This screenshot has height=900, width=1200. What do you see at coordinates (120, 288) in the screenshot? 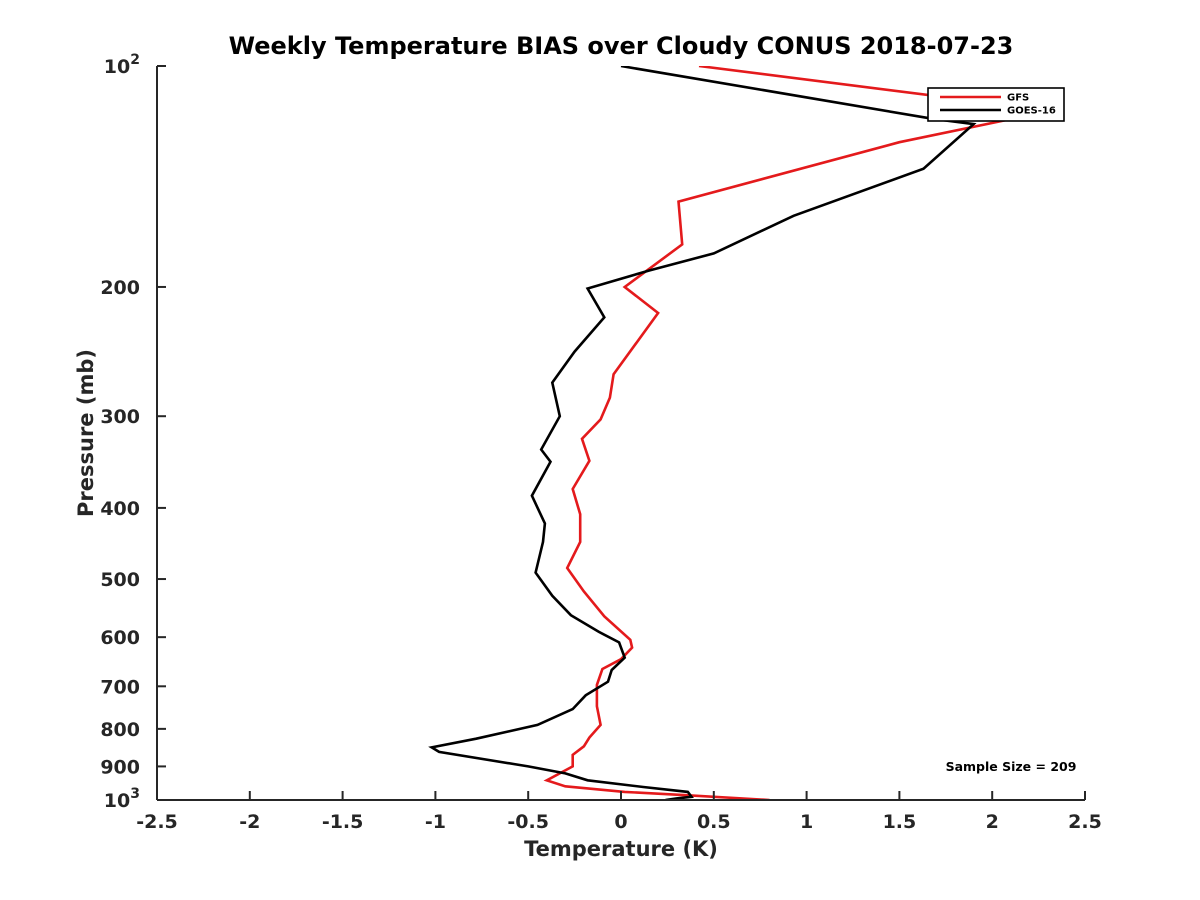
I see `y-tick-label: 200` at bounding box center [120, 288].